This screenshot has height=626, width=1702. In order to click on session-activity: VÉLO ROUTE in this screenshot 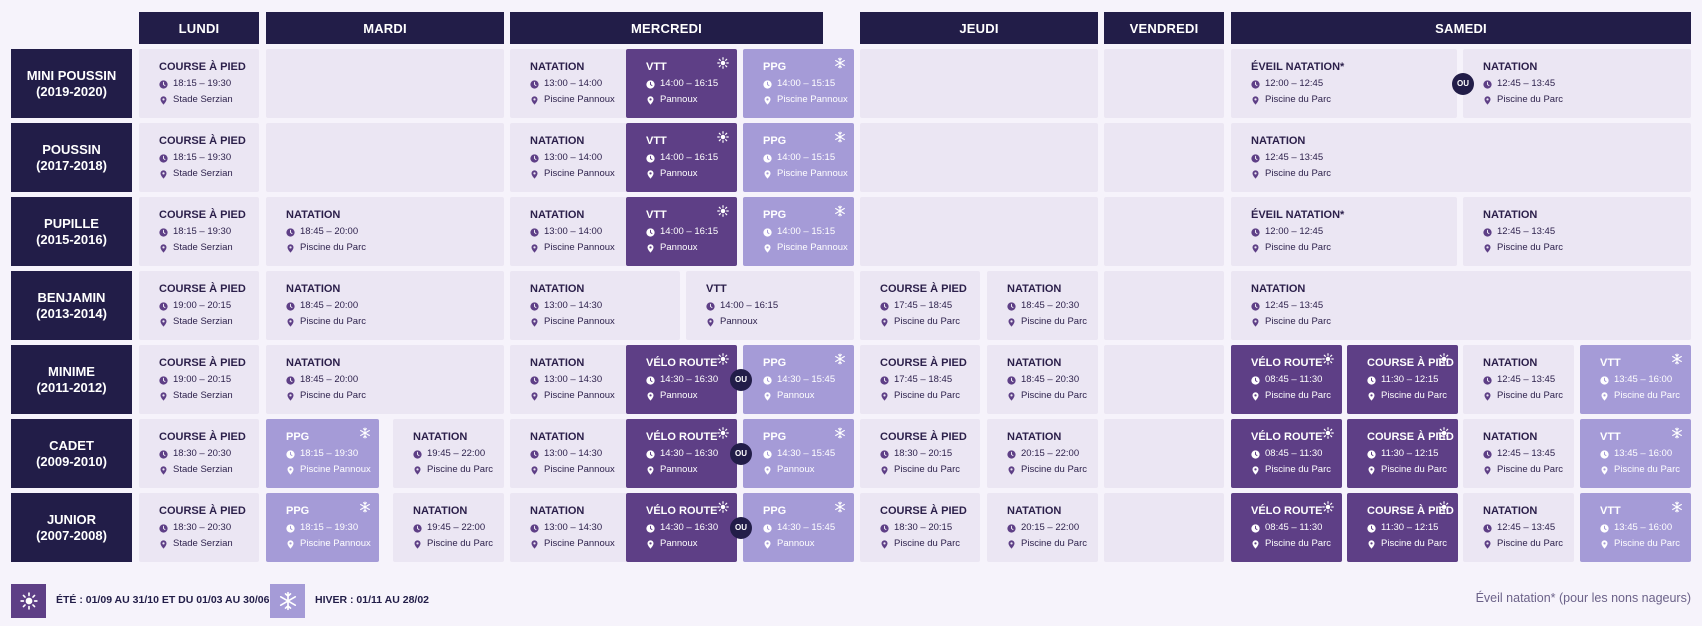, I will do `click(1287, 437)`.